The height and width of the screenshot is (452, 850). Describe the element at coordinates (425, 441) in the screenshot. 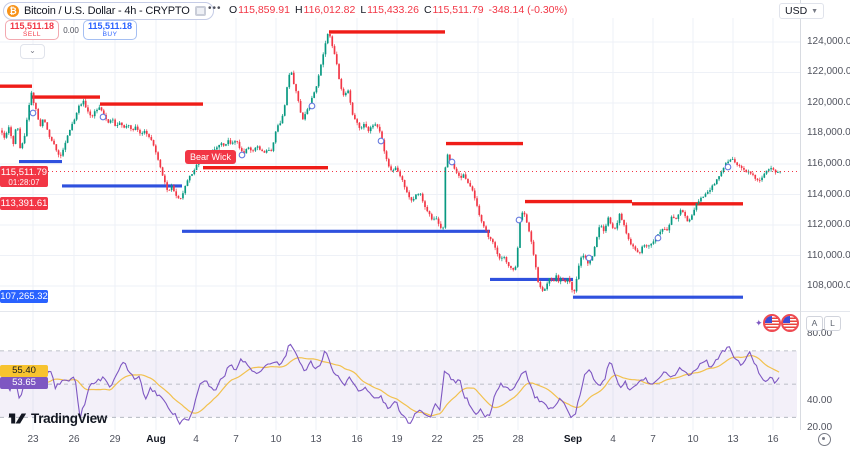

I see `time-axis: 23 26 29 Aug 4 7 10 13 16 19 22 25 28 Sep 4 7 10 13 16` at that location.